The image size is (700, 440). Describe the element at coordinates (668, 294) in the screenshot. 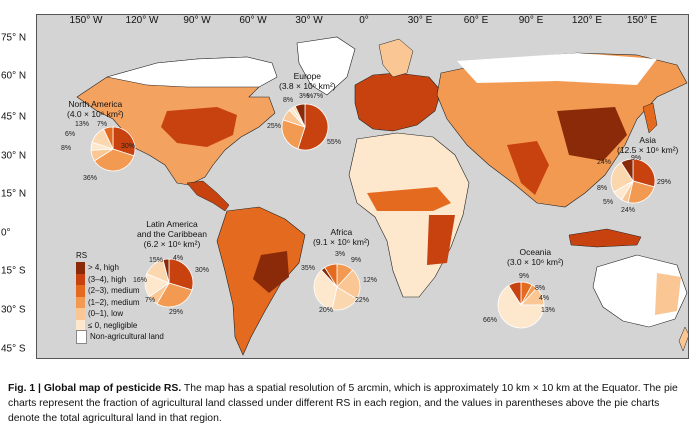

I see `australia-east` at that location.